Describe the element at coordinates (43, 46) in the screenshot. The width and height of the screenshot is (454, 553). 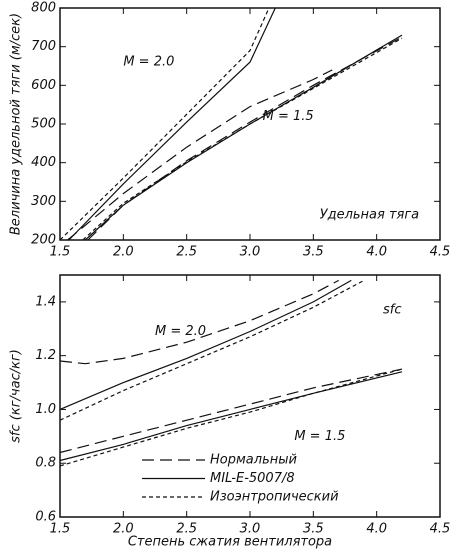
I see `y-tick-label: 700` at that location.